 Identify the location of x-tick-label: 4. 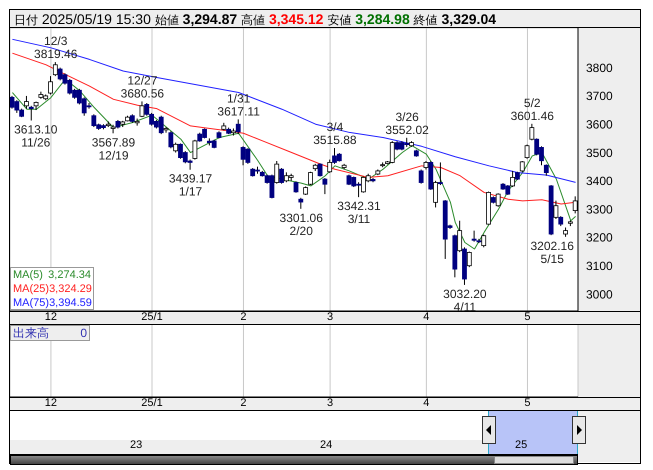
(426, 317).